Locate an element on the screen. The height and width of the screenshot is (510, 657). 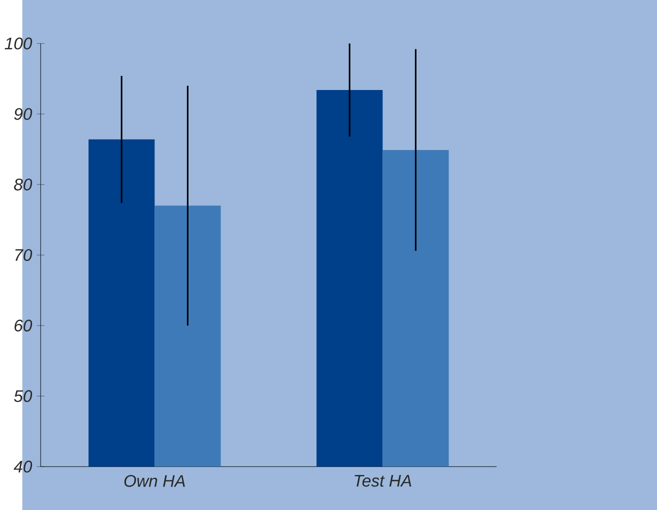
y-tick-label: 60 is located at coordinates (23, 326).